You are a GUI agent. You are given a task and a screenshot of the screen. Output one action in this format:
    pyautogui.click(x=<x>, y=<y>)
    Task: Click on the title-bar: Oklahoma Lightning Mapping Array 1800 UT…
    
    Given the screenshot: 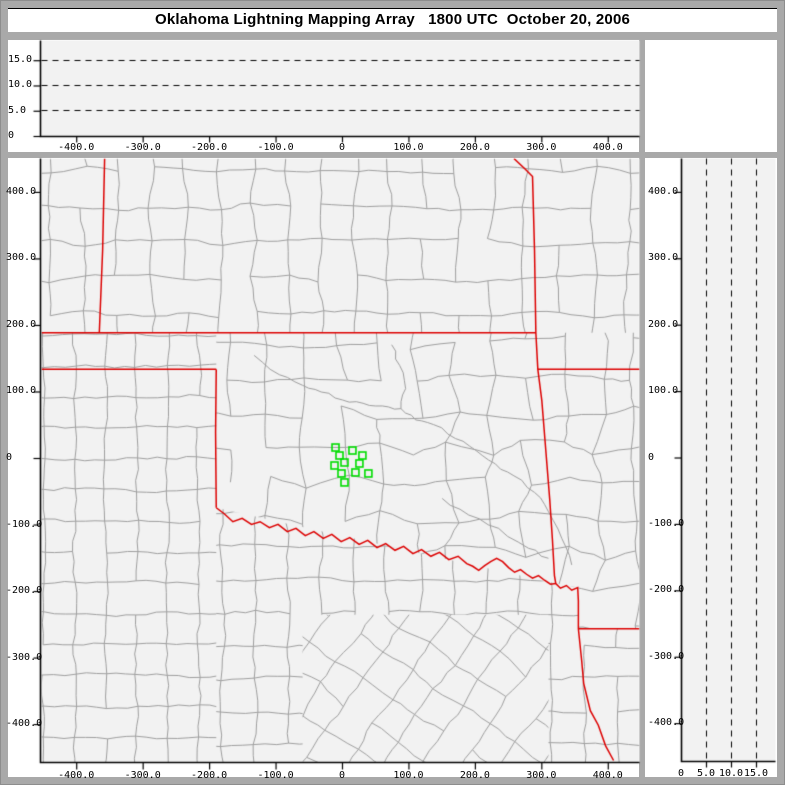 What is the action you would take?
    pyautogui.click(x=392, y=20)
    